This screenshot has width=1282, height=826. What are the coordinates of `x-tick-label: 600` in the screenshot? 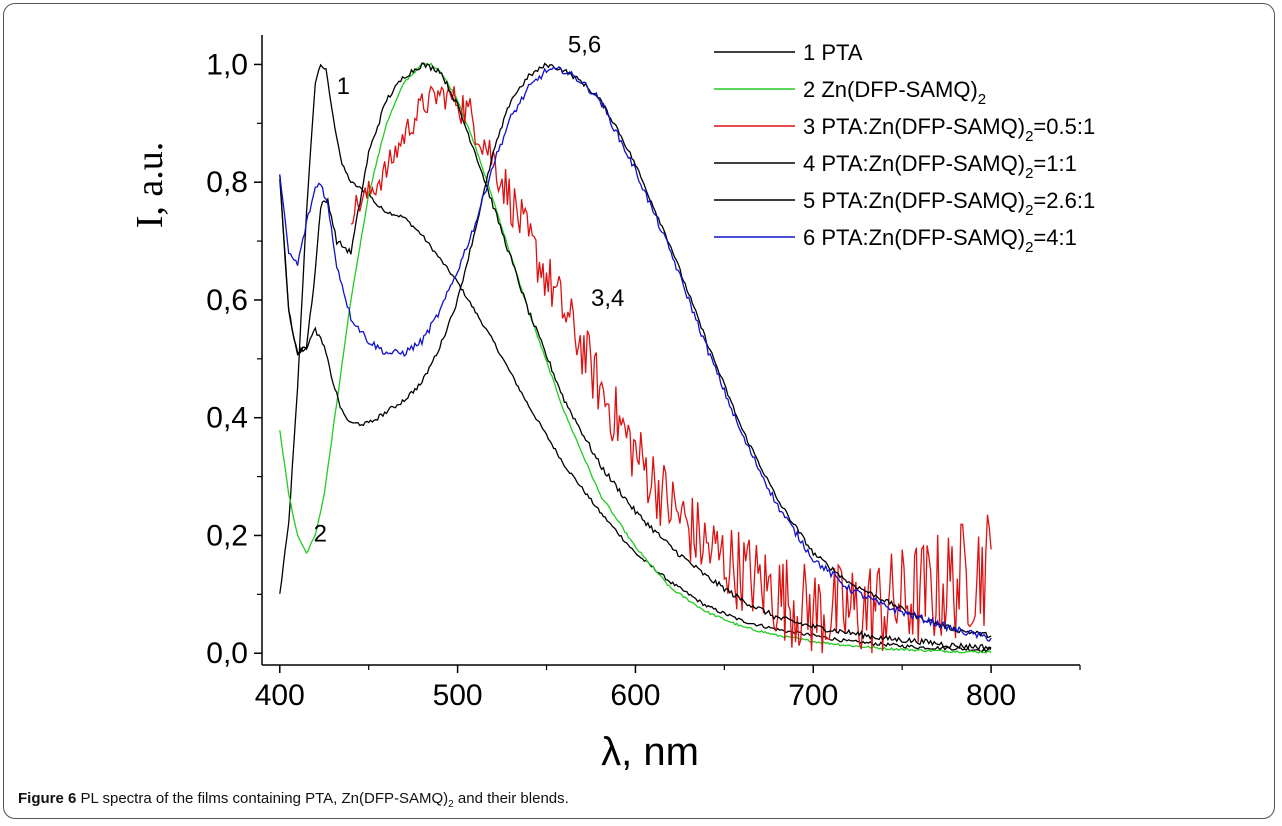 It's located at (635, 695).